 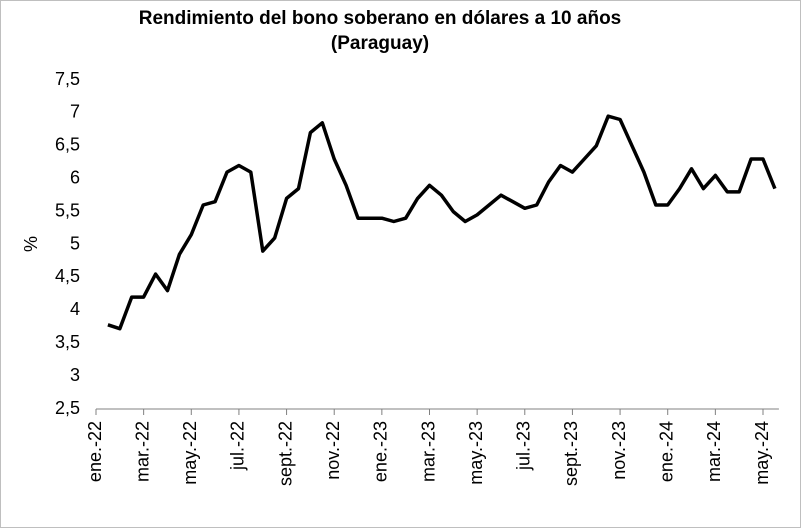 I want to click on x-tick-label: nov.-23, so click(x=619, y=450).